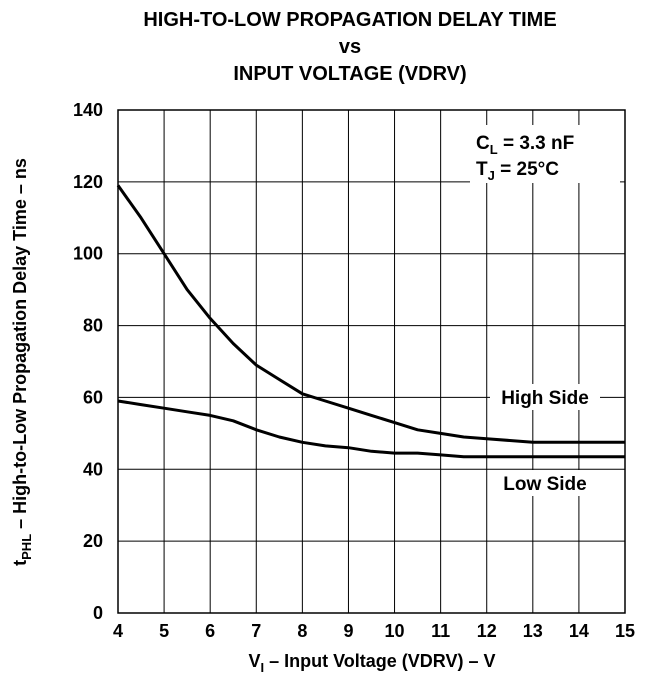 The width and height of the screenshot is (652, 677). I want to click on y-axis-ticks: 0 20 40 60 80 100 120 140, so click(88, 361).